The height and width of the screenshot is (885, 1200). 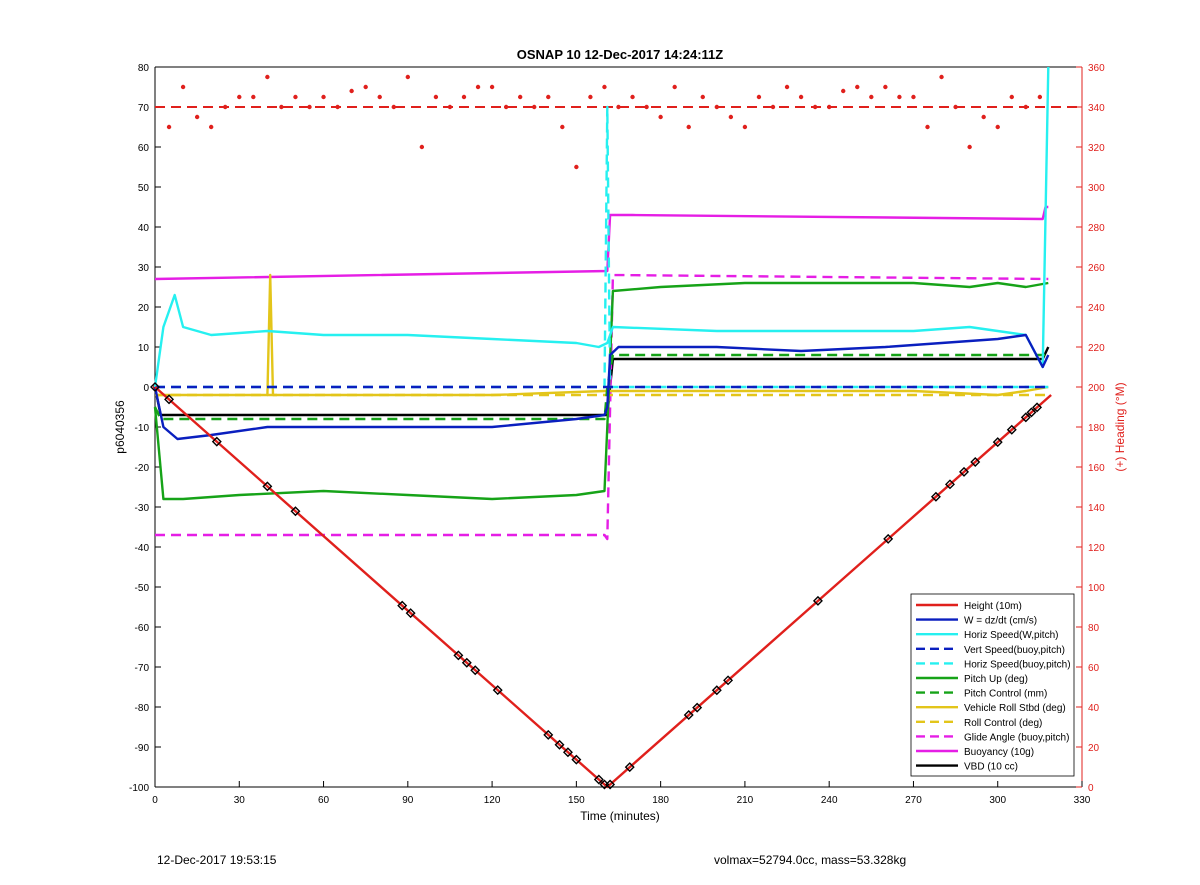 I want to click on y-left-tick-label: 40, so click(x=144, y=228).